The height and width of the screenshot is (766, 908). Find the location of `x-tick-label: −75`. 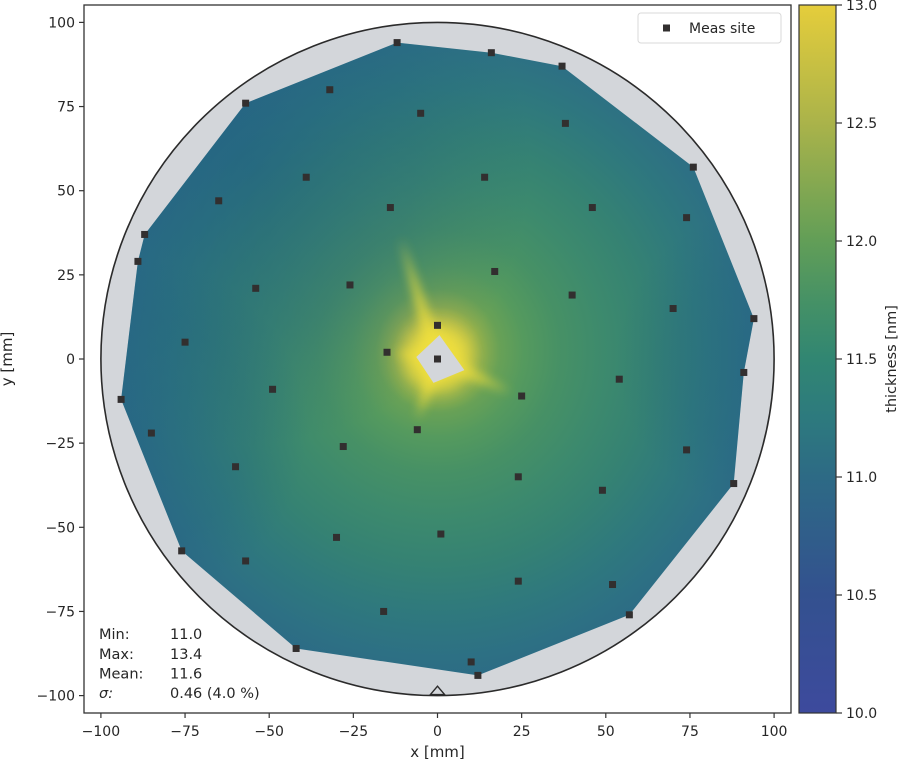

x-tick-label: −75 is located at coordinates (185, 732).